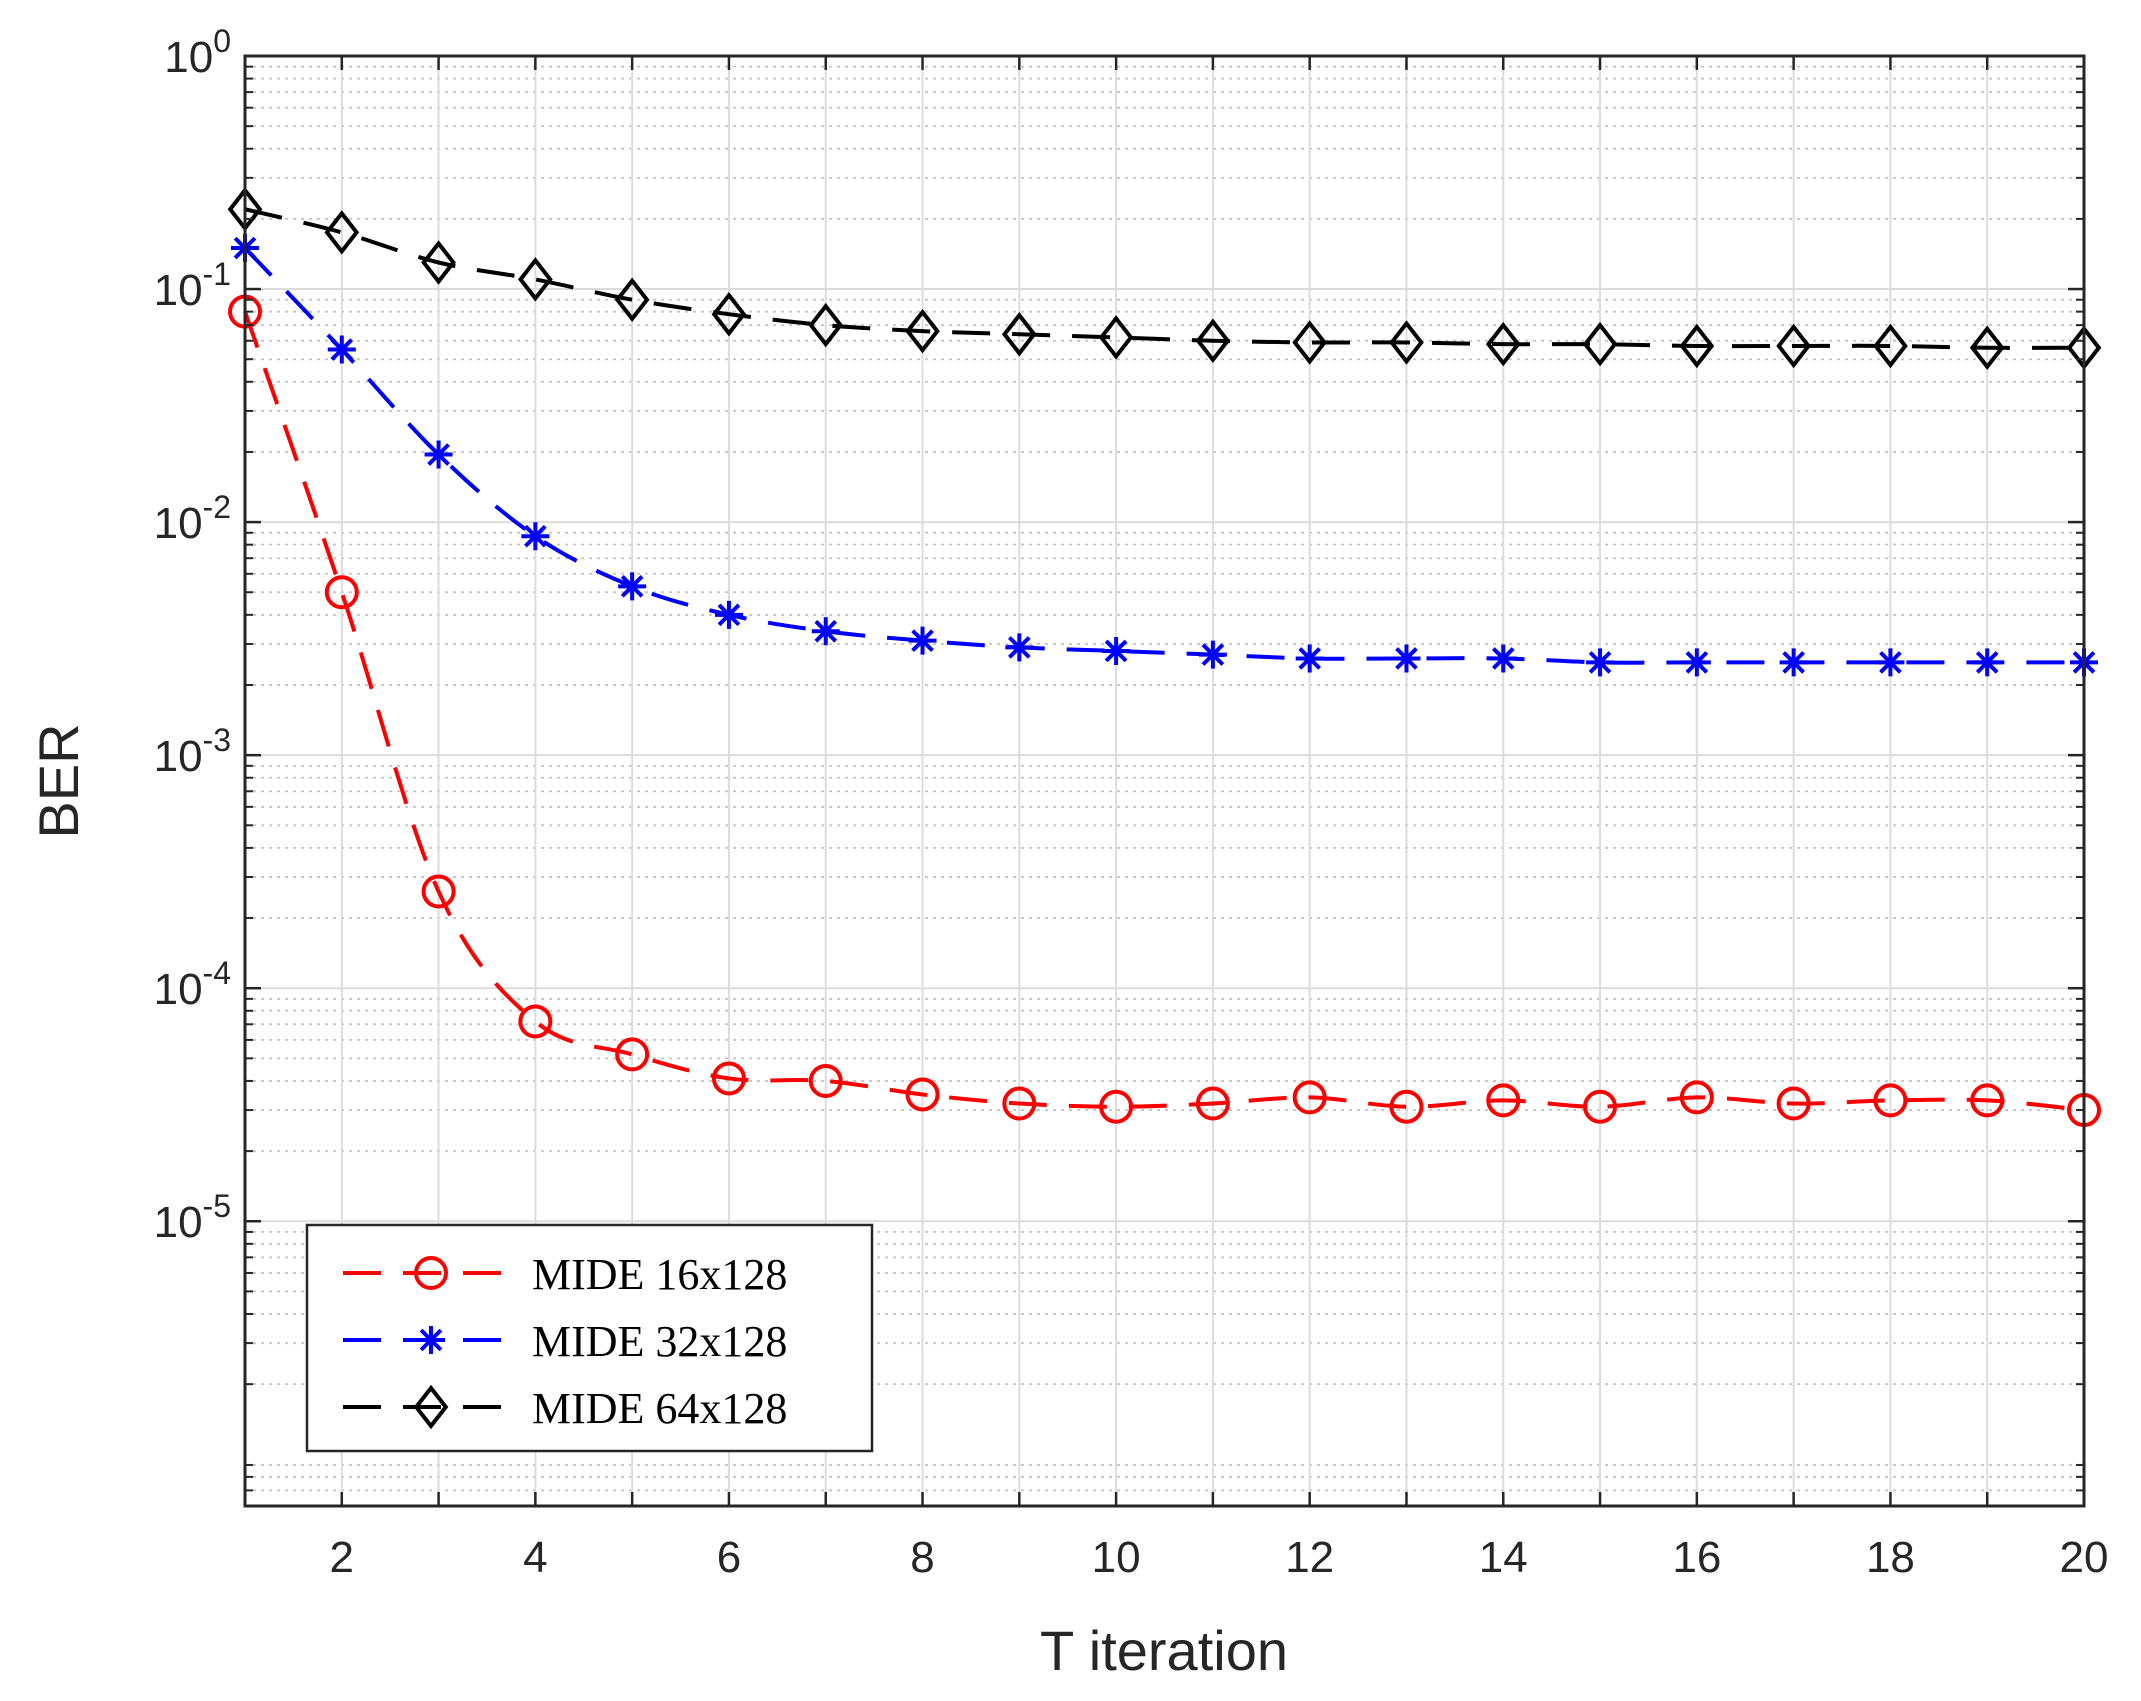  What do you see at coordinates (1116, 1557) in the screenshot?
I see `x-tick-label: 10` at bounding box center [1116, 1557].